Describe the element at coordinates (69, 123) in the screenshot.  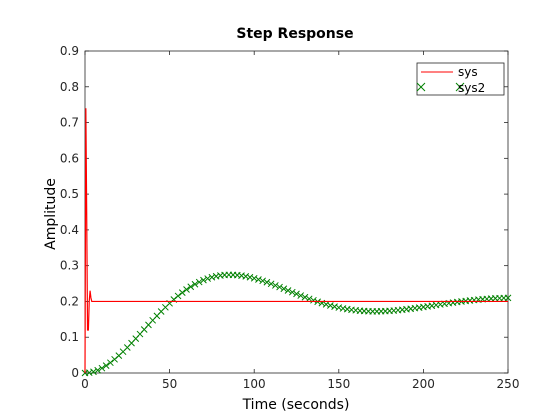
I see `y-tick-label: 0.7` at that location.